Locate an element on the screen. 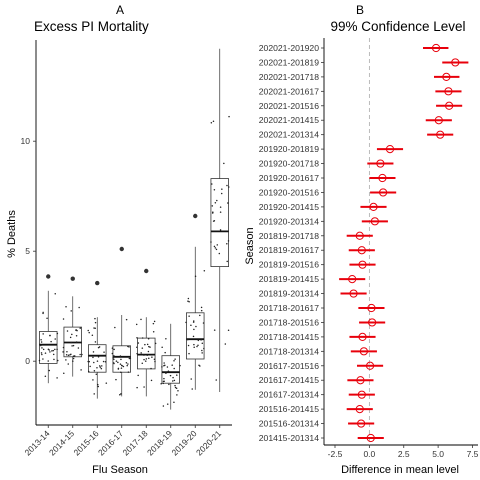  y-tick-label: 10 is located at coordinates (26, 141).